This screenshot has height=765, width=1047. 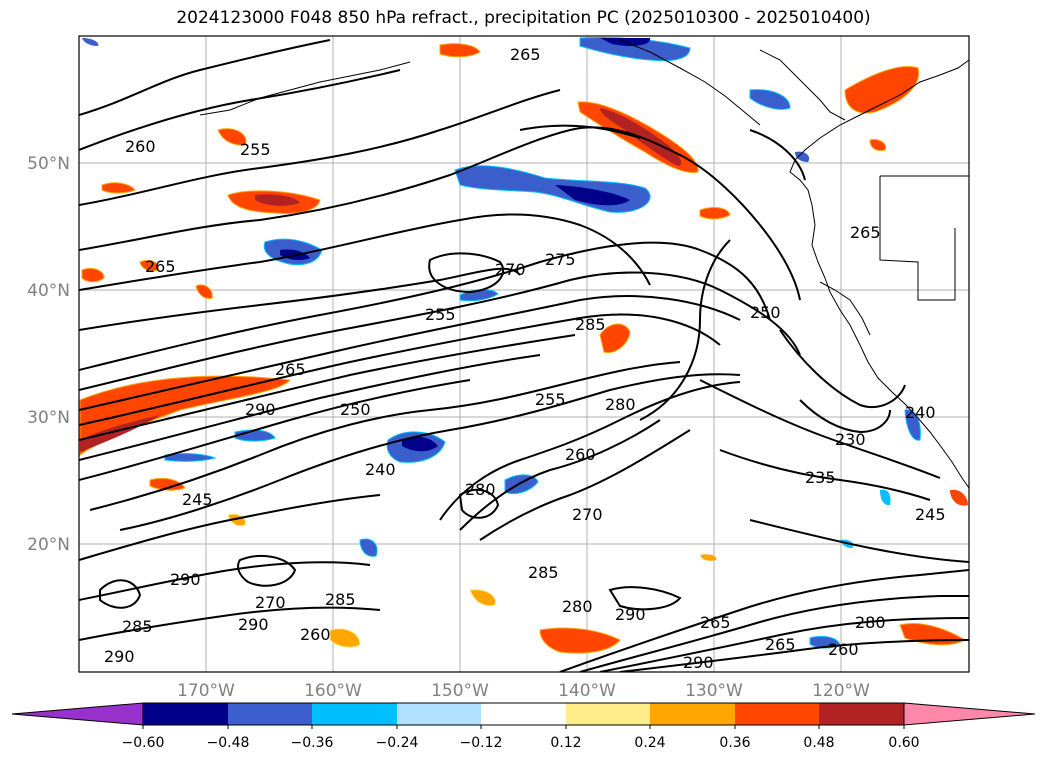 I want to click on lat-label: 30°N, so click(x=48, y=418).